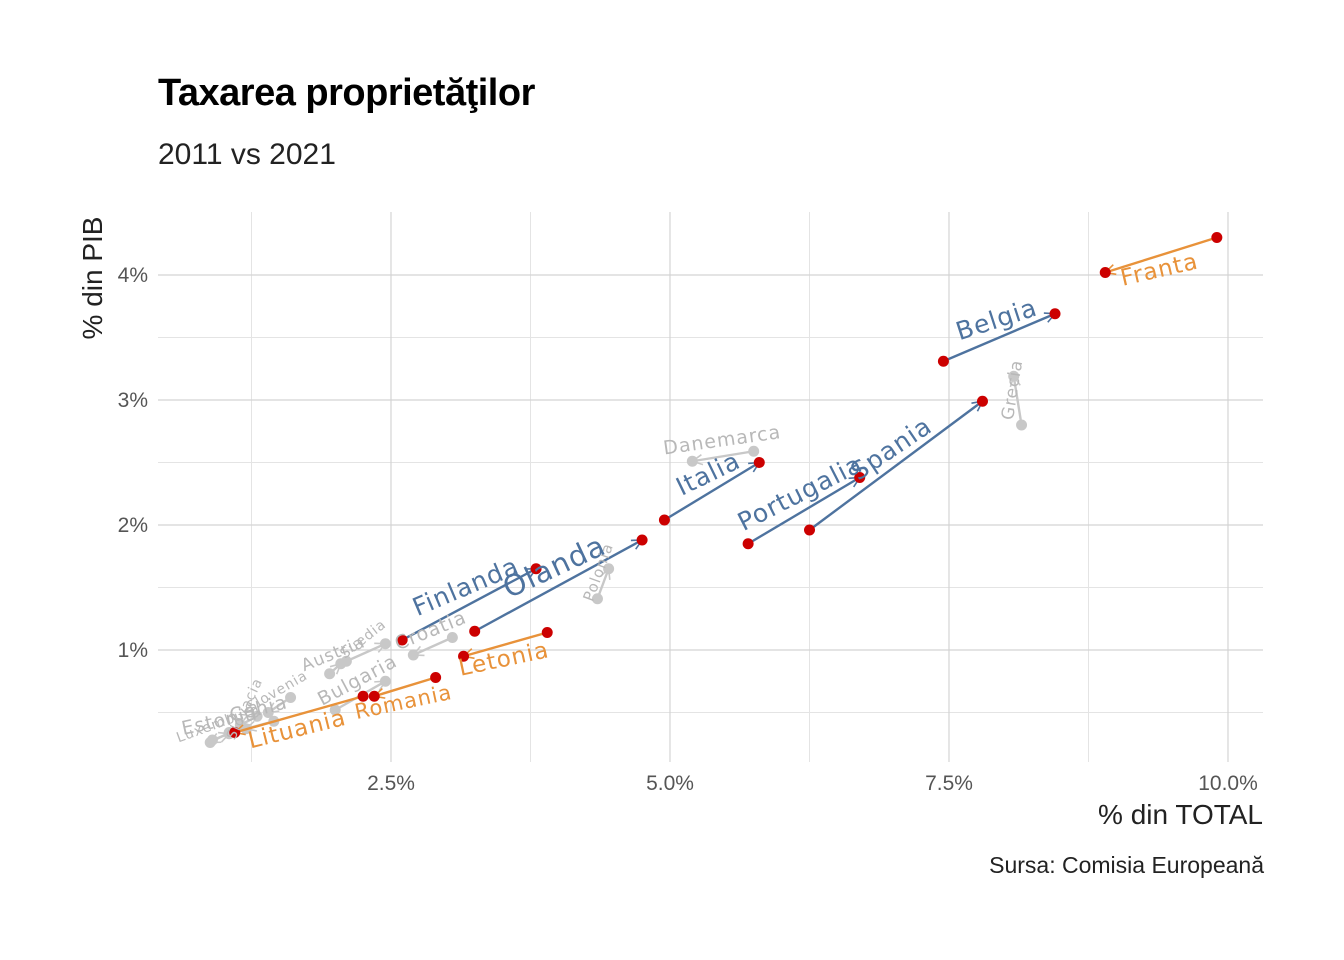 This screenshot has width=1344, height=960. What do you see at coordinates (692, 461) in the screenshot?
I see `point-2021-danemarca` at bounding box center [692, 461].